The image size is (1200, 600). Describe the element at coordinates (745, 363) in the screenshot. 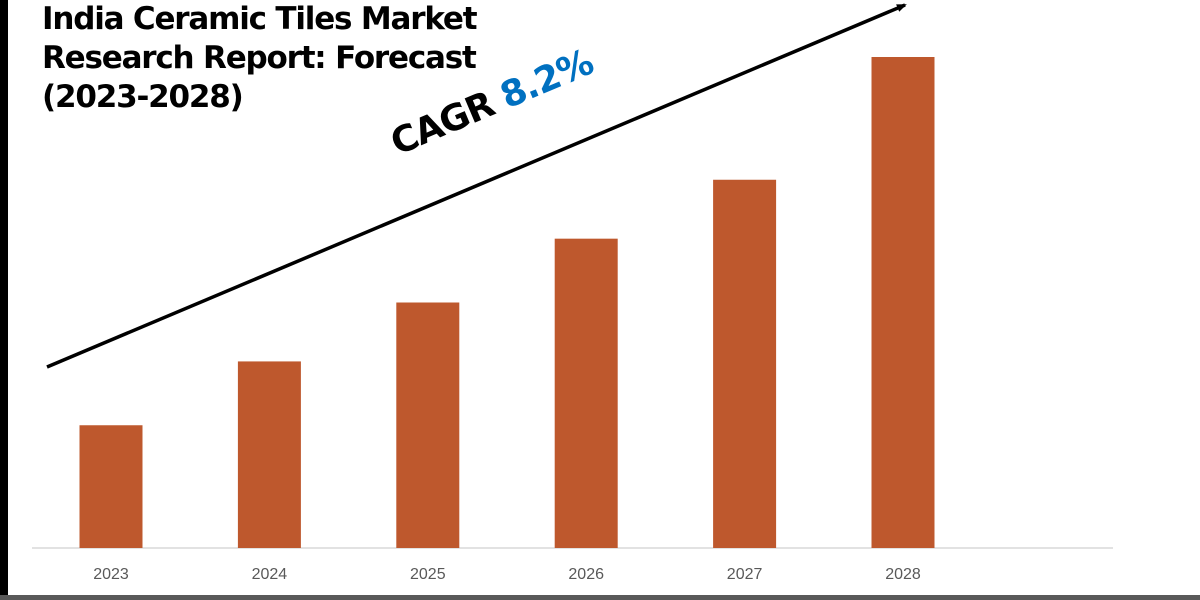

I see `bar-2027` at that location.